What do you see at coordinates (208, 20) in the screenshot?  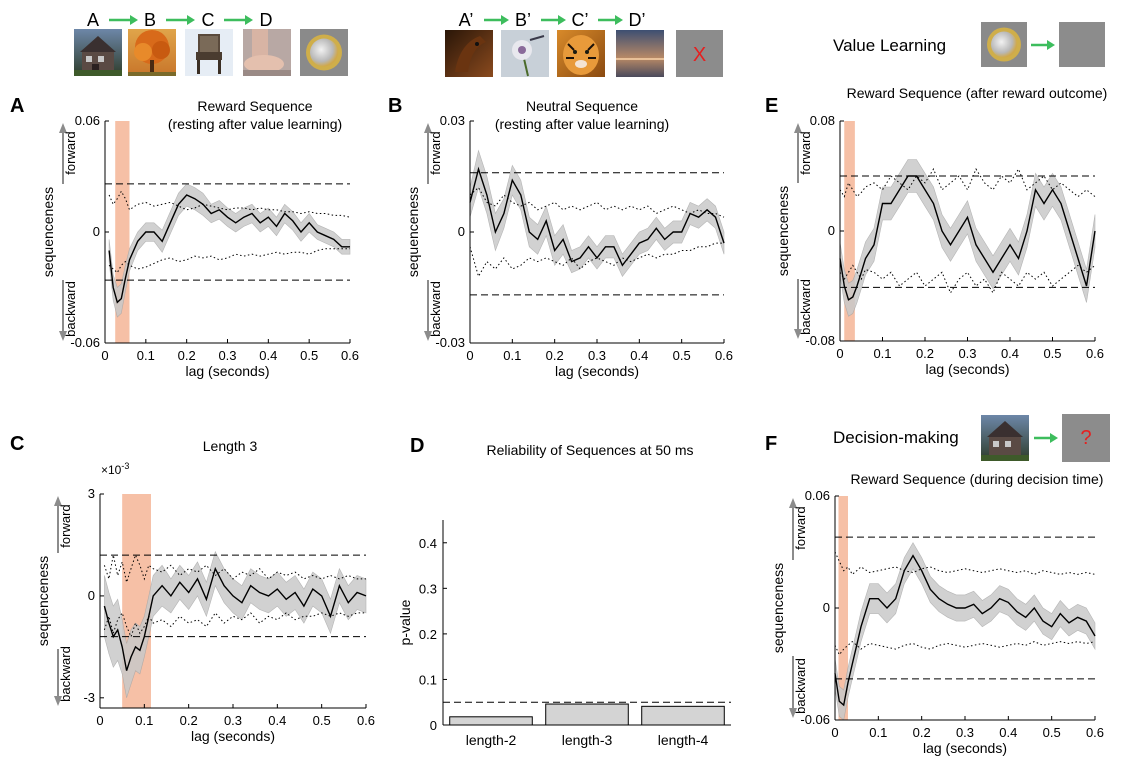 I see `seq-label-c: C` at bounding box center [208, 20].